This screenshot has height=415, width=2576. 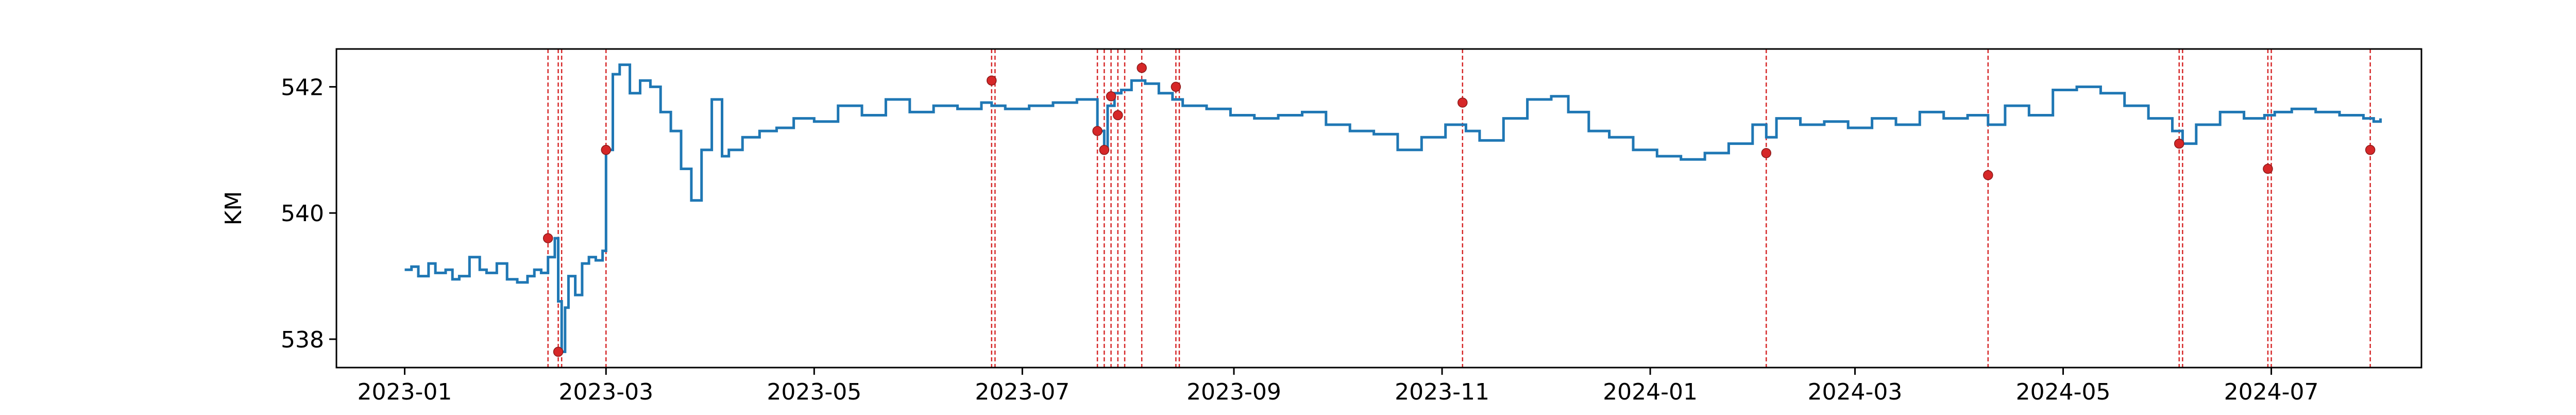 I want to click on x-tick-label: 2023-01, so click(x=405, y=392).